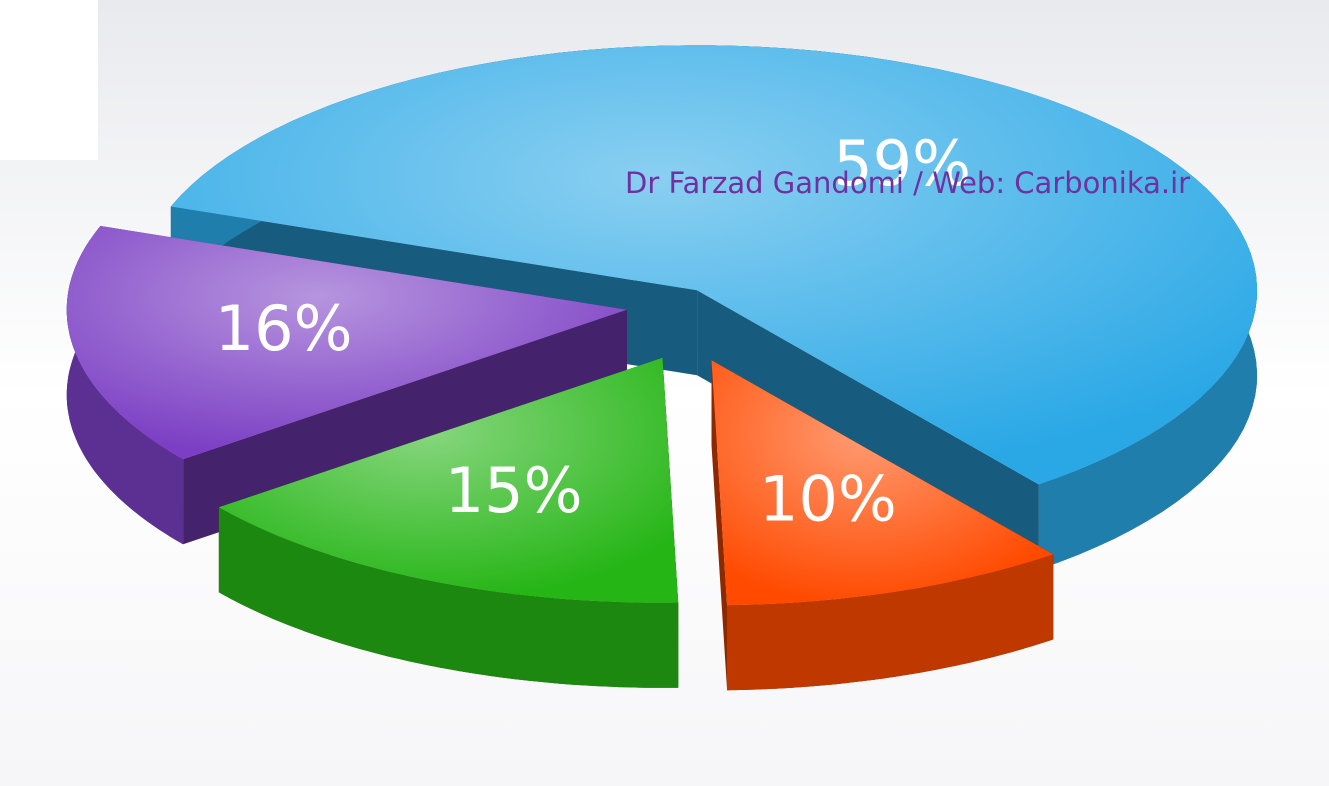 The width and height of the screenshot is (1329, 786). I want to click on slice: 15%, so click(448, 522).